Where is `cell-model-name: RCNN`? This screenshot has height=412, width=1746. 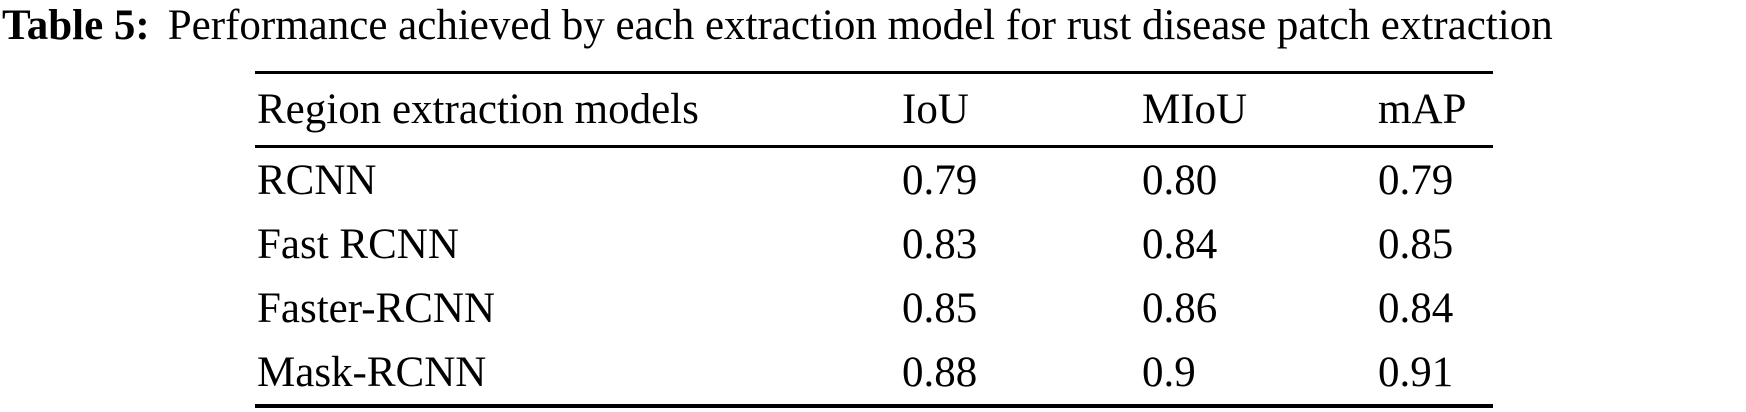 cell-model-name: RCNN is located at coordinates (317, 180).